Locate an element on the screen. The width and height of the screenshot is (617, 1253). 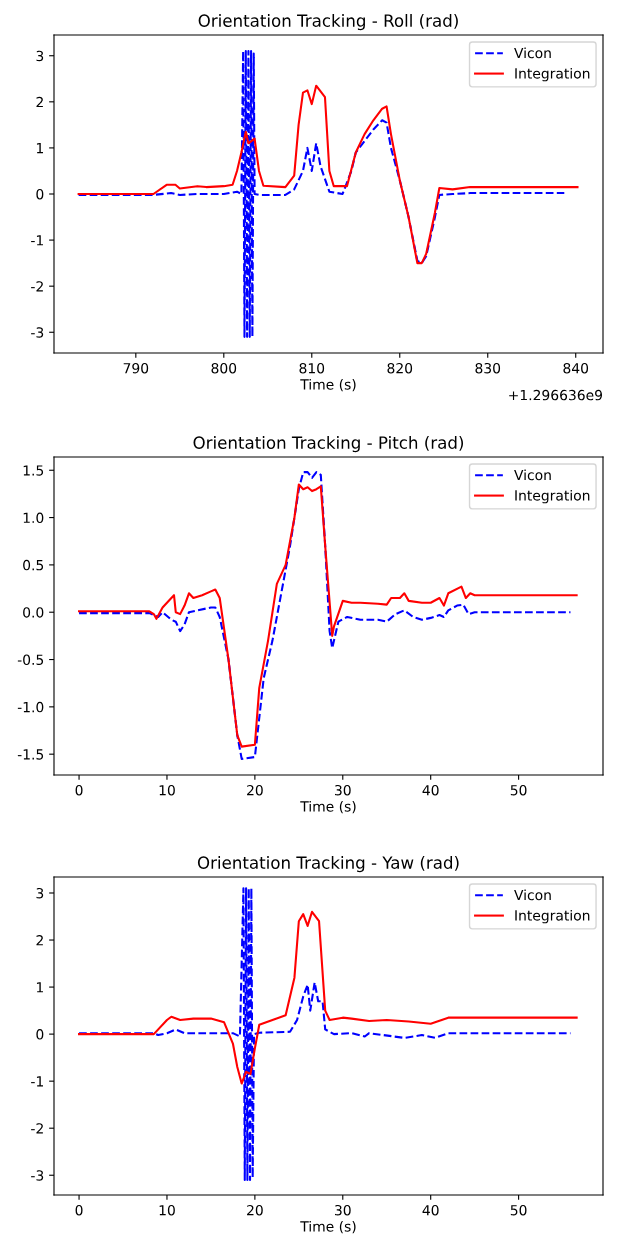
chart-title: Orientation Tracking - Yaw (rad) is located at coordinates (328, 864).